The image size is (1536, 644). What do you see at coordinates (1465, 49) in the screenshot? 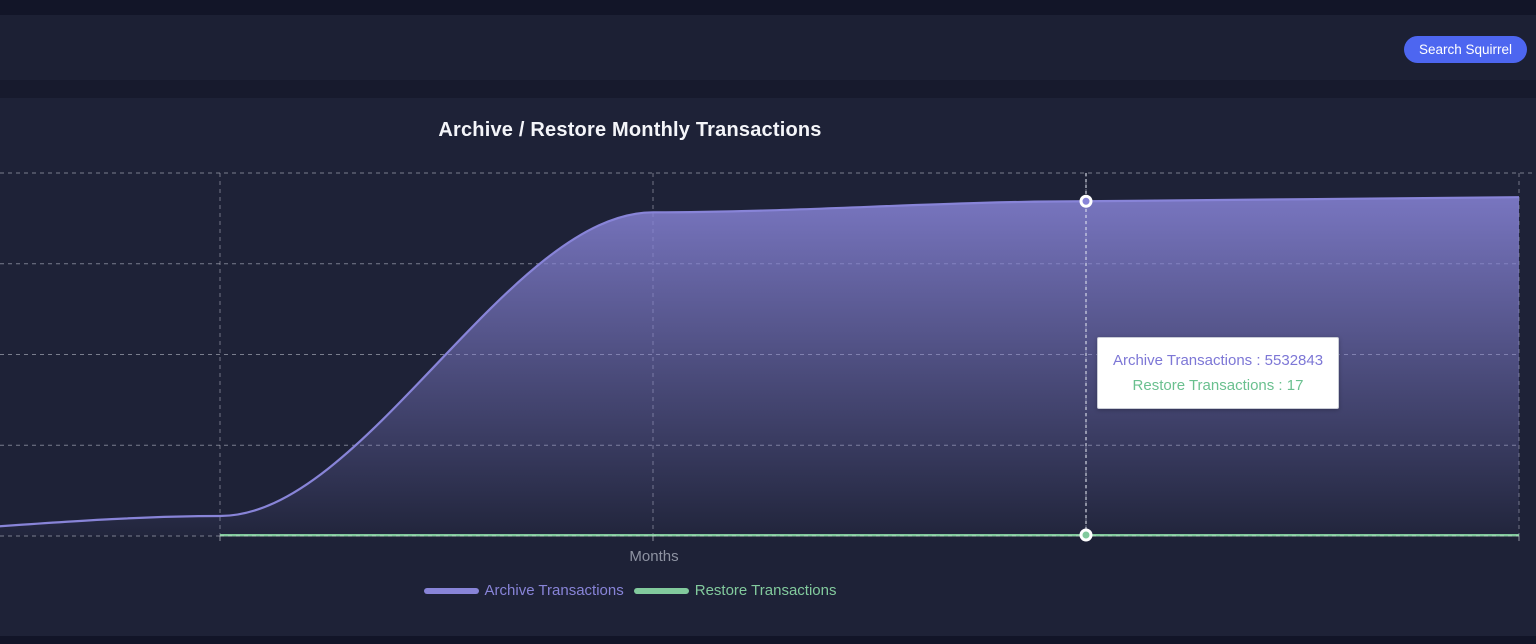
I see `search-squirrel-button: Search Squirrel` at bounding box center [1465, 49].